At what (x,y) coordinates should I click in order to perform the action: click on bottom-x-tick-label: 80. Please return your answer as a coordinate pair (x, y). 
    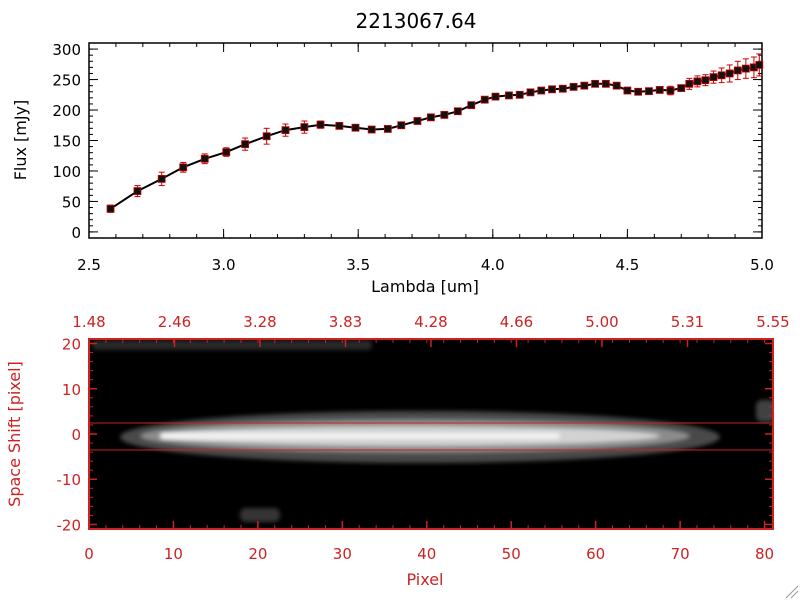
    Looking at the image, I should click on (764, 554).